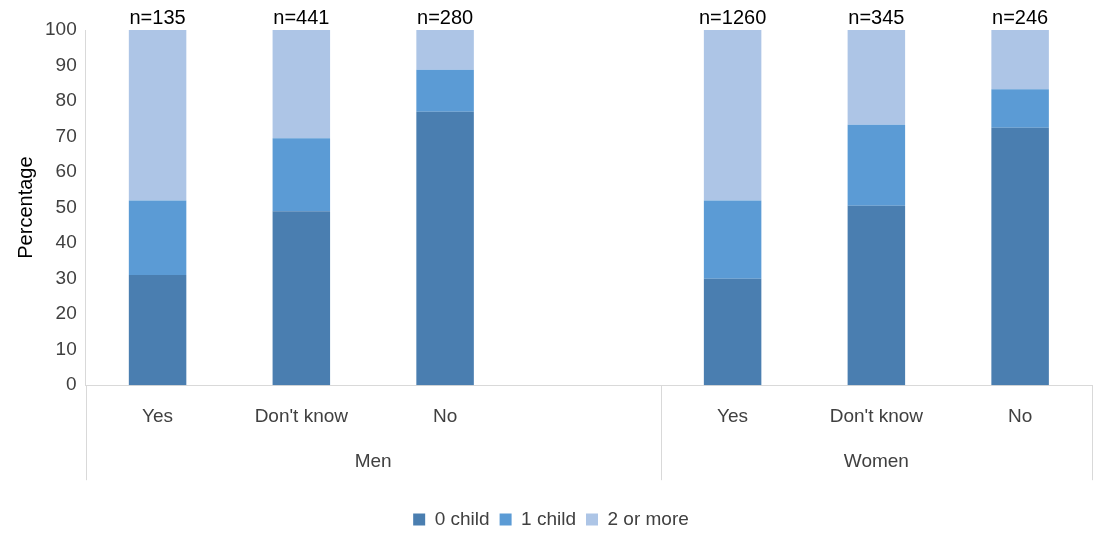 This screenshot has height=539, width=1108. What do you see at coordinates (66, 206) in the screenshot?
I see `y-tick-label: 50` at bounding box center [66, 206].